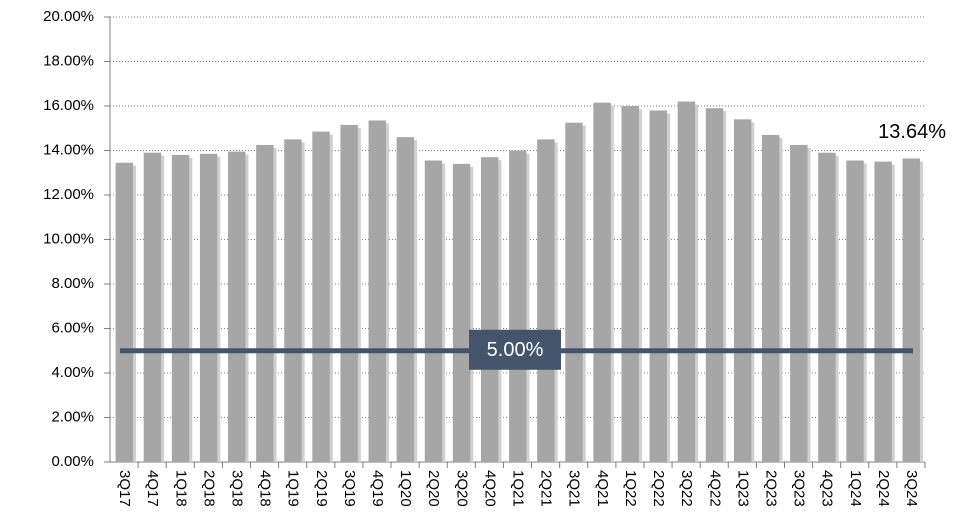  I want to click on x-tick-label: 4Q21, so click(602, 488).